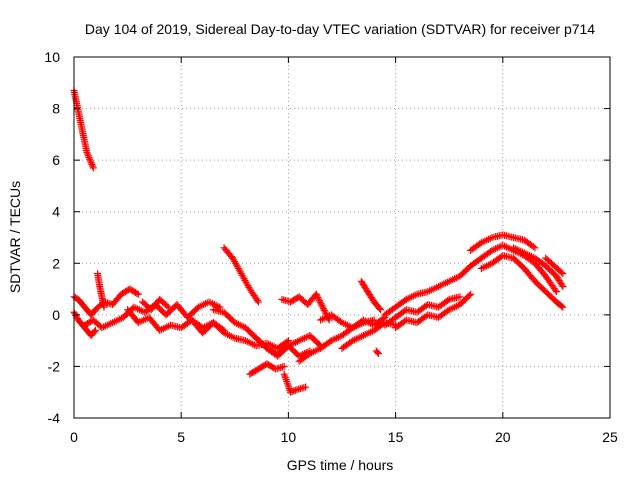  What do you see at coordinates (340, 465) in the screenshot?
I see `x-axis-label: GPS time / hours` at bounding box center [340, 465].